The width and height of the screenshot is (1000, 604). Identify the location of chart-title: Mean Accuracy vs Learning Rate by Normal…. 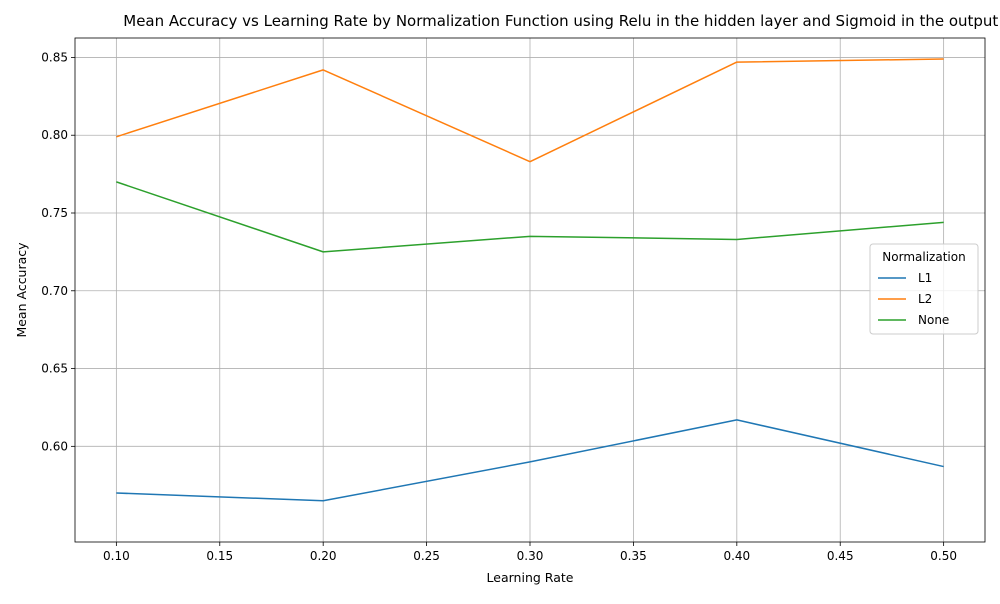
(561, 21).